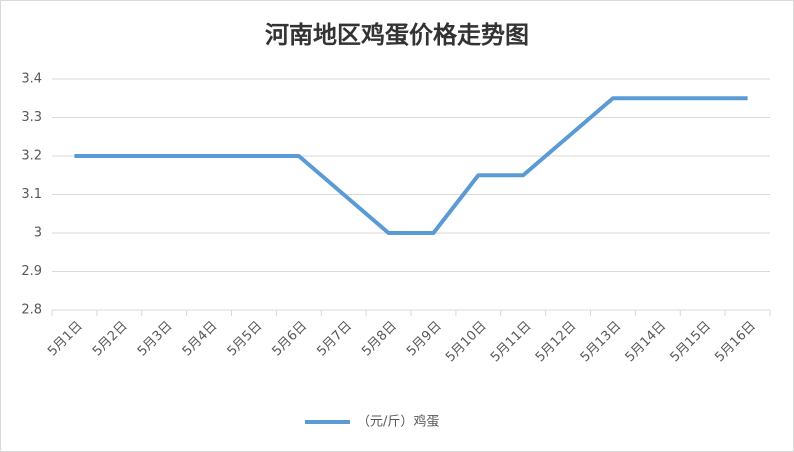  I want to click on y-tick-label: 2.9, so click(31, 271).